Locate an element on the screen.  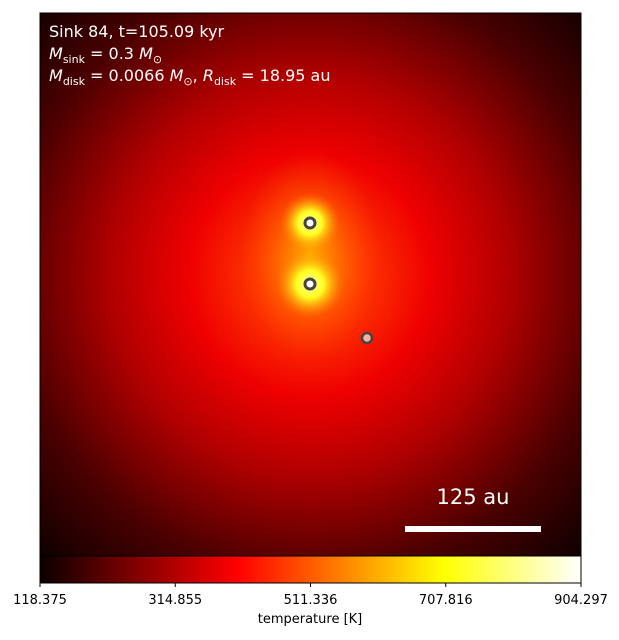
annotation-part: R is located at coordinates (208, 75).